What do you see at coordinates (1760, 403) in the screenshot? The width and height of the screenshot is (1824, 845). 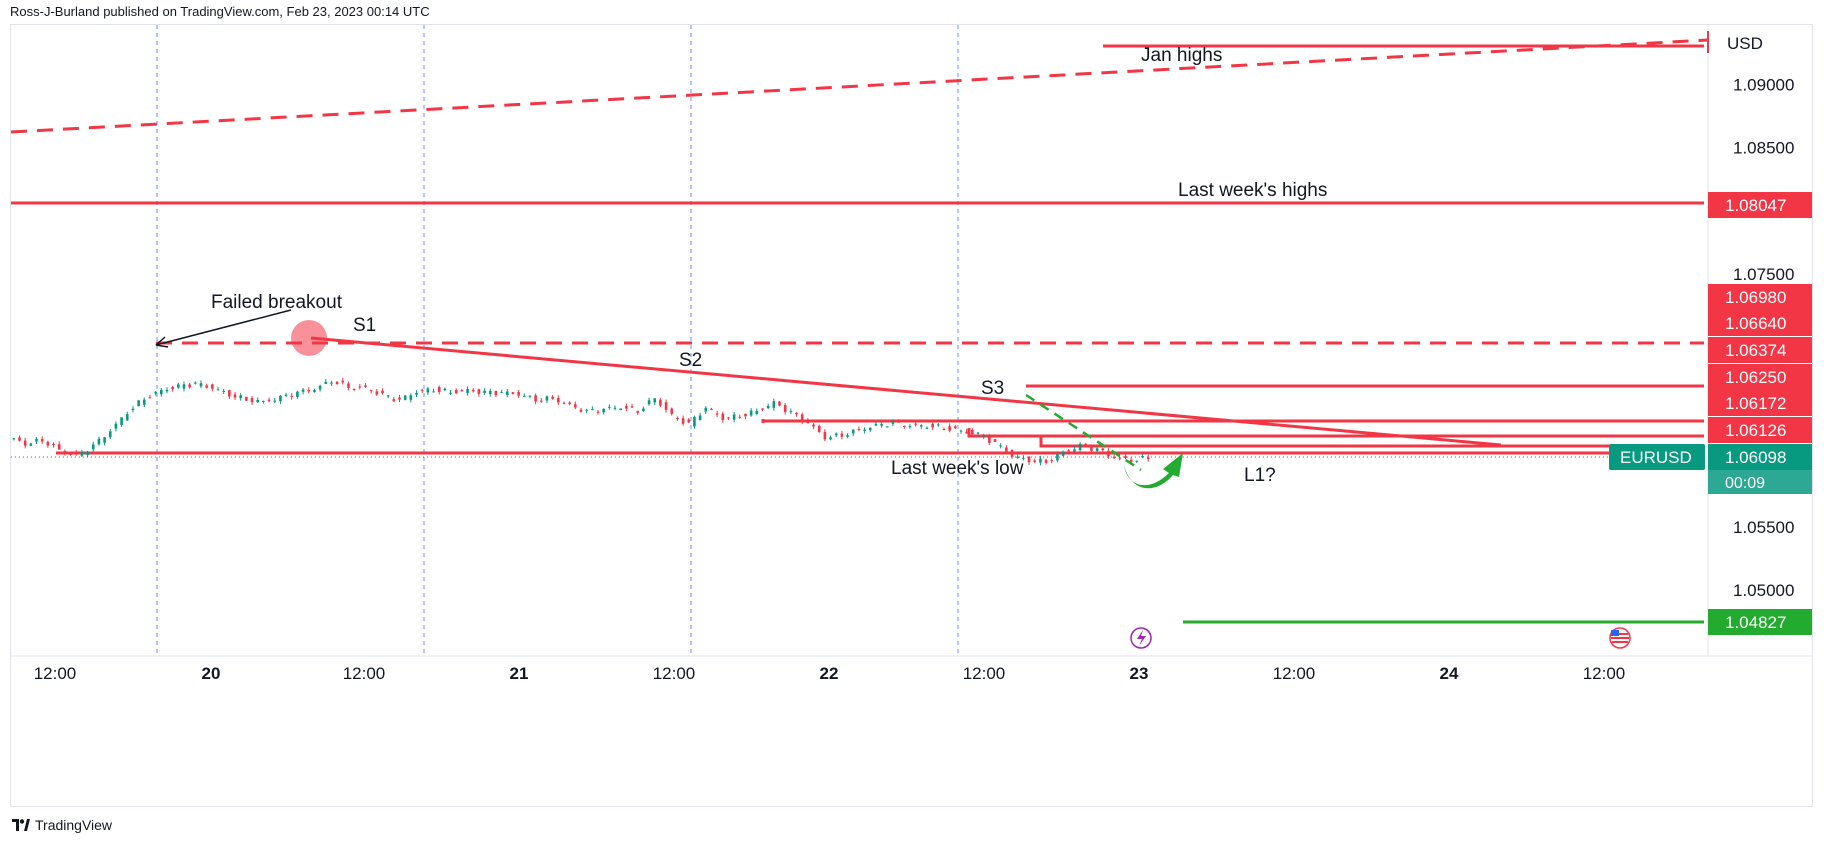 I see `price-tag-1.06172: 1.06172` at bounding box center [1760, 403].